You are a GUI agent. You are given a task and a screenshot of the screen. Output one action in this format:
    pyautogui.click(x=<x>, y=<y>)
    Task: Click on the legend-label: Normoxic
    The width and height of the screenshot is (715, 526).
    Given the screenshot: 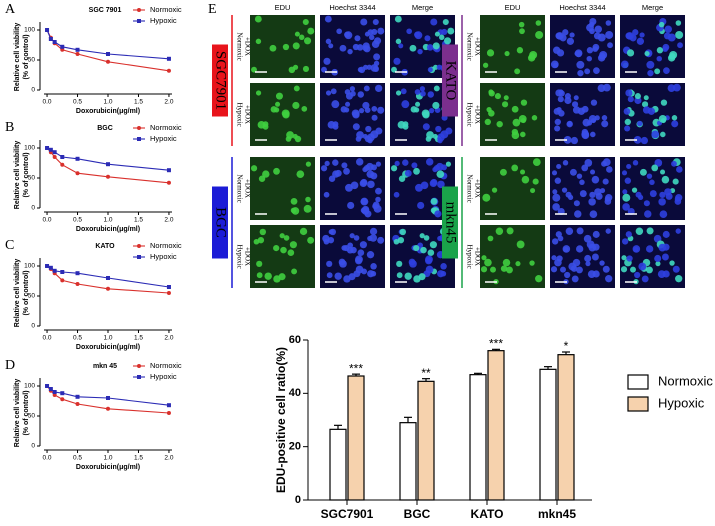 What is the action you would take?
    pyautogui.click(x=166, y=127)
    